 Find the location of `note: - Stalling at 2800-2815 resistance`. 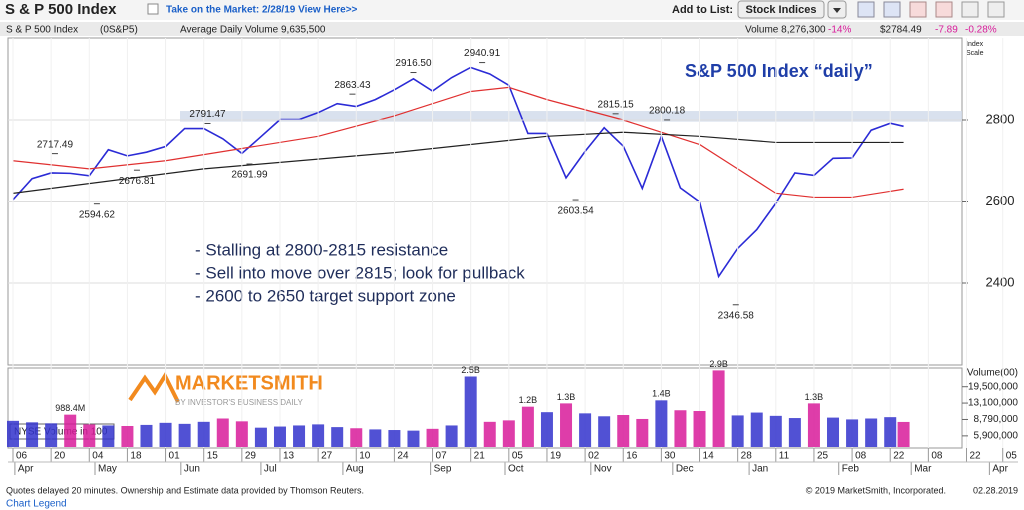

note: - Stalling at 2800-2815 resistance is located at coordinates (321, 249).